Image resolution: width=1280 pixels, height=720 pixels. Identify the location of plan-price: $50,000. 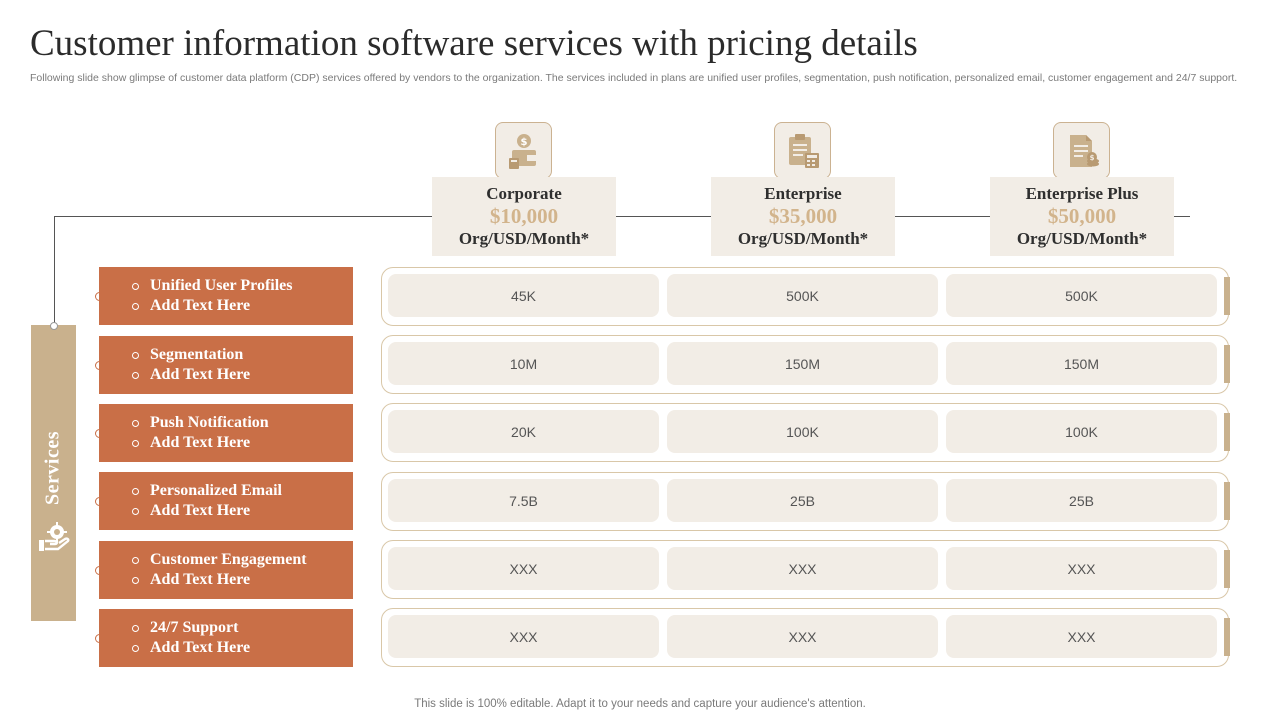
(1082, 216).